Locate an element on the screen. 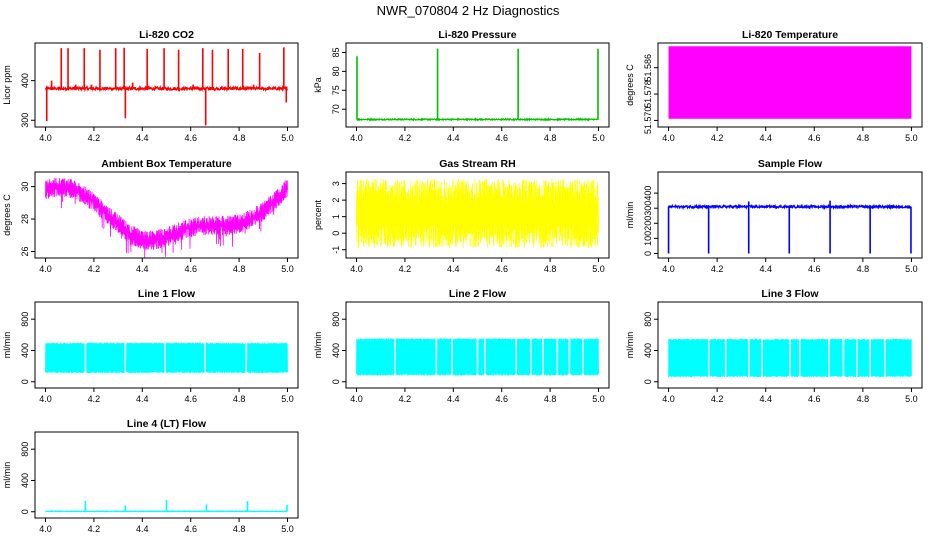 The height and width of the screenshot is (540, 936). panel-title: Ambient Box Temperature is located at coordinates (166, 164).